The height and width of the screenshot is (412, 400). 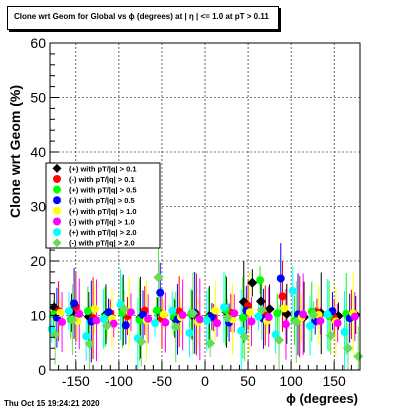 What do you see at coordinates (248, 381) in the screenshot?
I see `x-tick-label: 50` at bounding box center [248, 381].